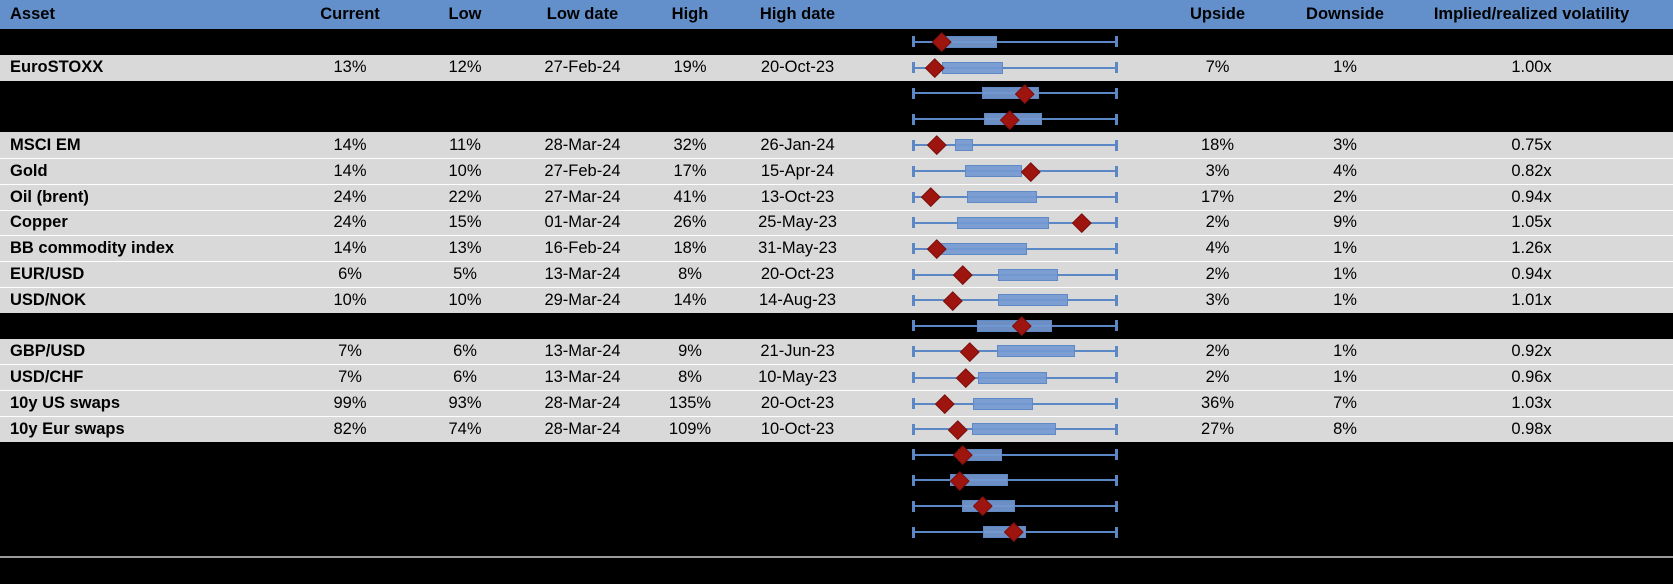 The width and height of the screenshot is (1673, 584). I want to click on implied-realized-cell: 0.94x, so click(1531, 274).